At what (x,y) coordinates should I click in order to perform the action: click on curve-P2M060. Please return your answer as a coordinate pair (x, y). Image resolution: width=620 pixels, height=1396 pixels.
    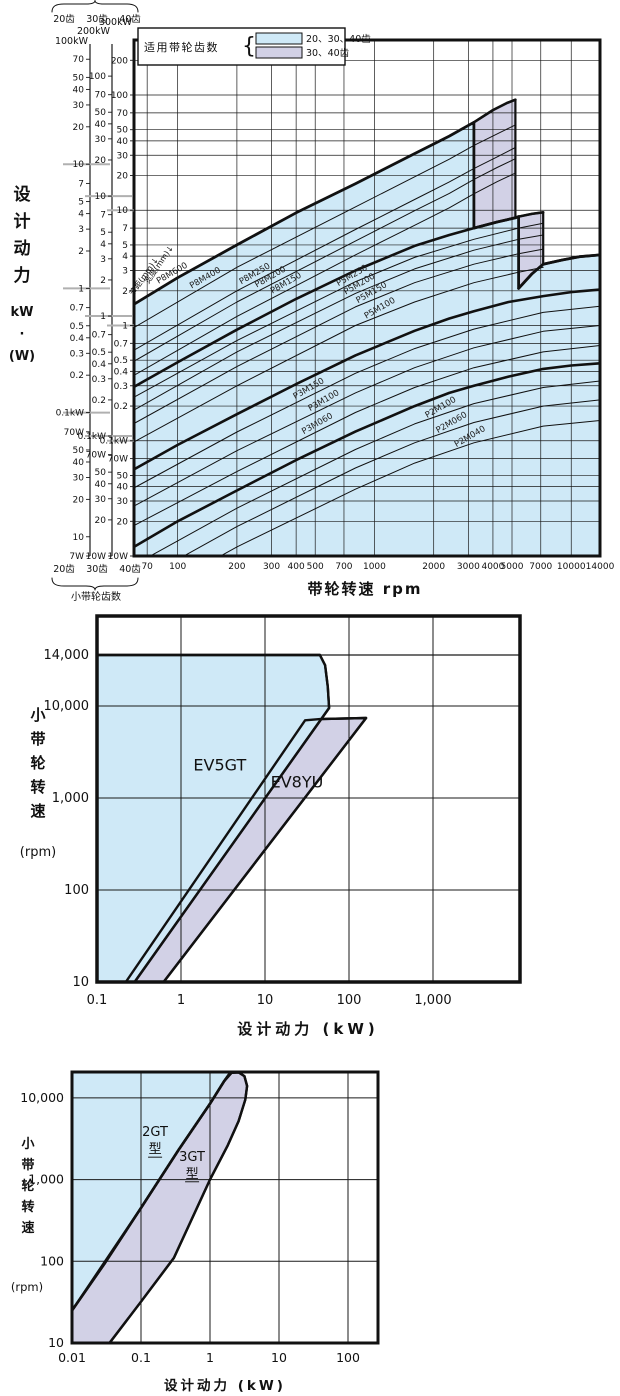
    Looking at the image, I should click on (391, 477).